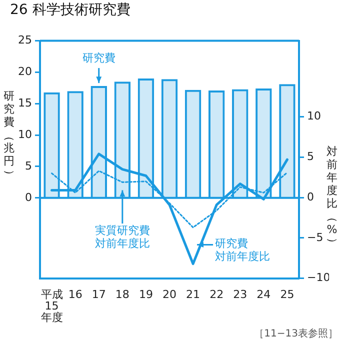 This screenshot has width=341, height=341. I want to click on x-tick-label: 平成15年度, so click(51, 306).